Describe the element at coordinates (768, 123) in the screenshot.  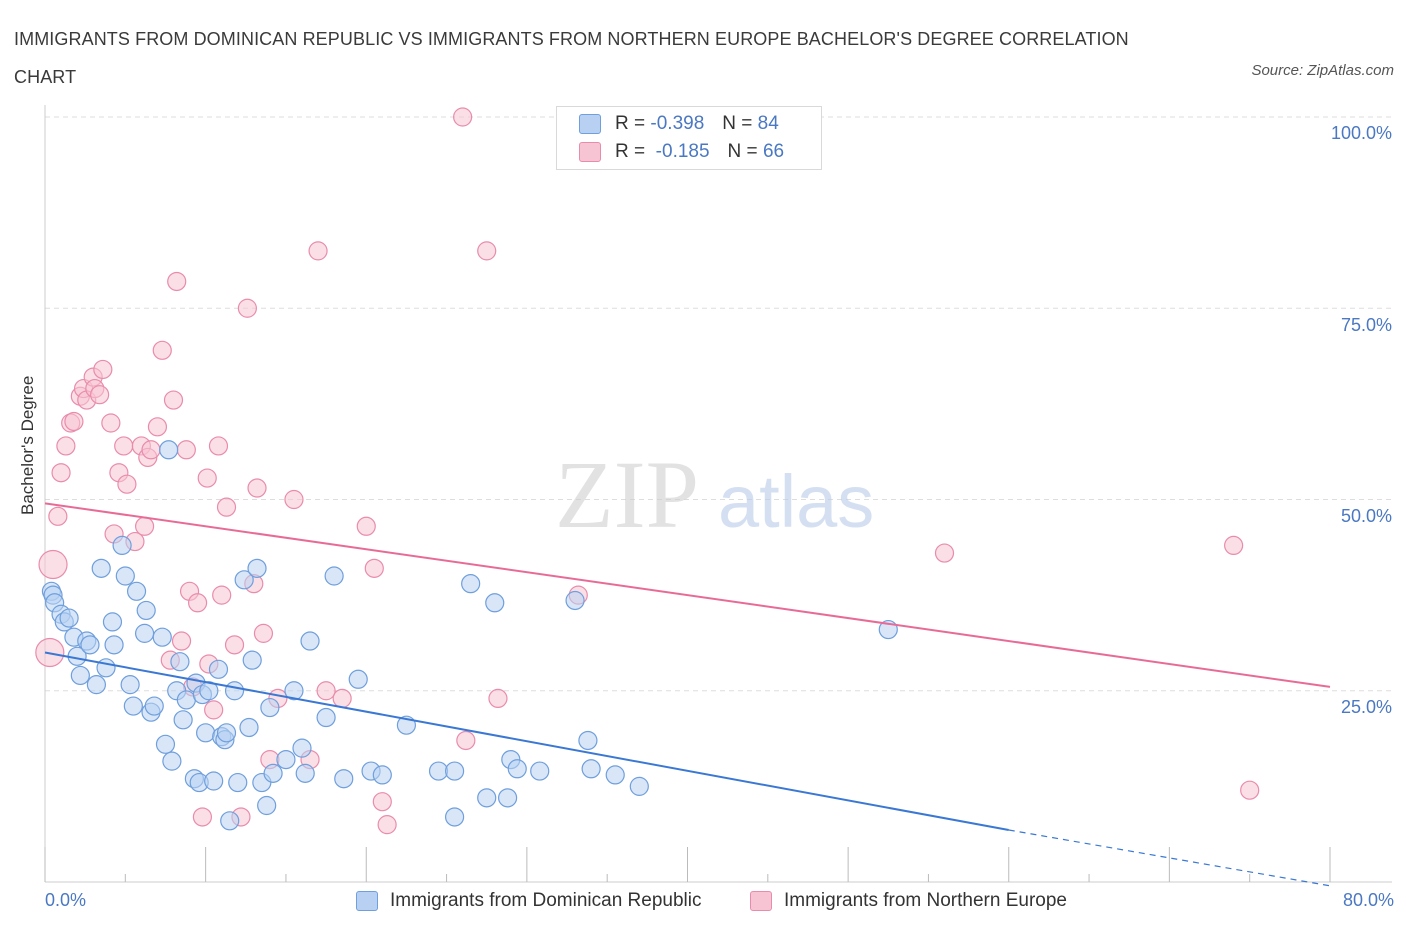
I see `n-value: 84` at that location.